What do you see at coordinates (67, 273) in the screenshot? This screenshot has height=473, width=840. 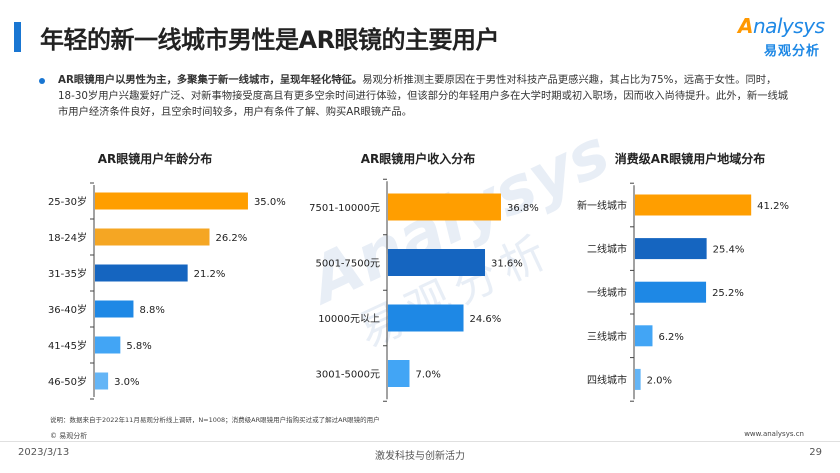 I see `category-label: 31-35岁` at bounding box center [67, 273].